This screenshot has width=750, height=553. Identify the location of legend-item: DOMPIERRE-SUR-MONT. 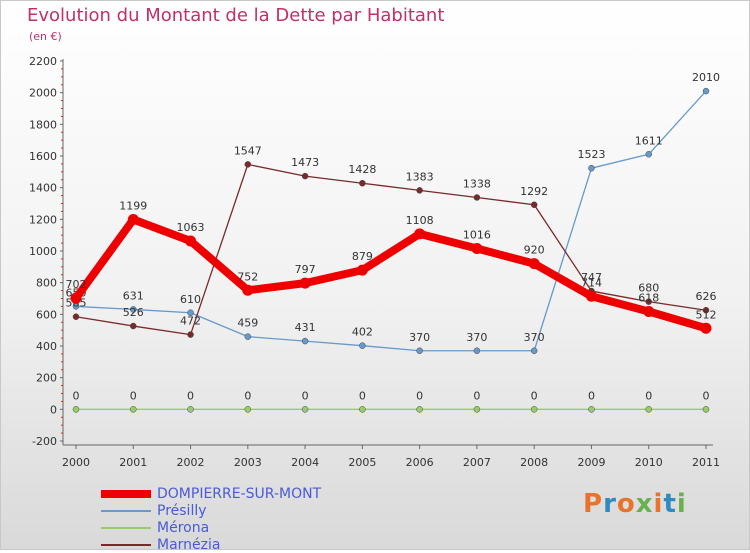
(211, 494).